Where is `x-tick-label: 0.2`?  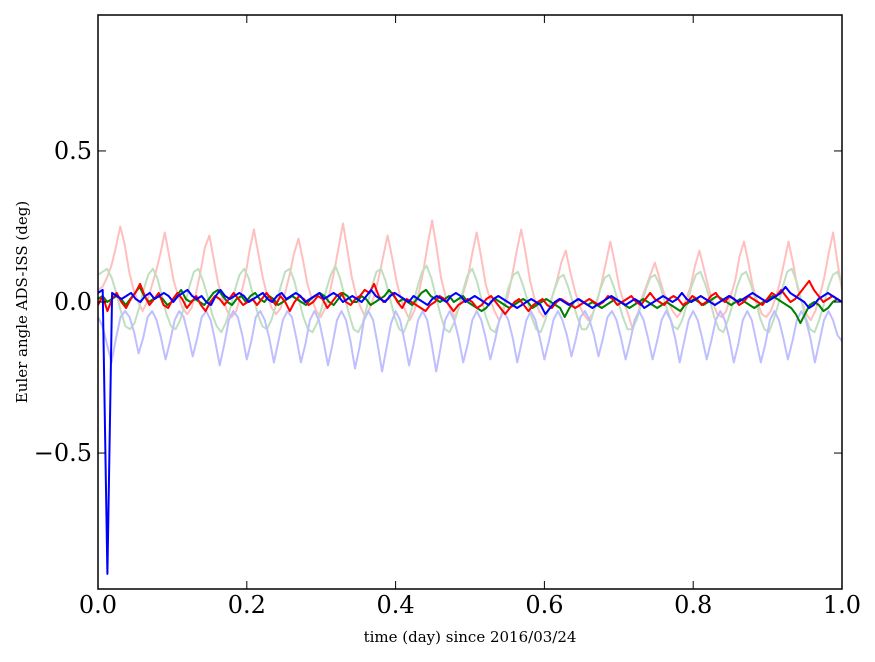
x-tick-label: 0.2 is located at coordinates (247, 605).